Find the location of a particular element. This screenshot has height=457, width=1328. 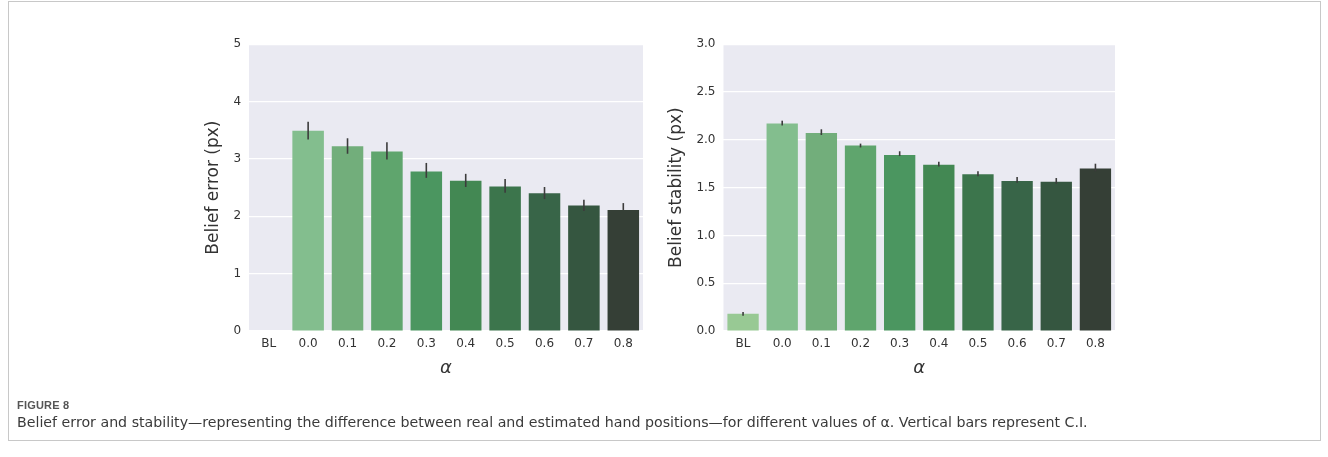

y-axis-title: Belief stability (px) is located at coordinates (674, 187).